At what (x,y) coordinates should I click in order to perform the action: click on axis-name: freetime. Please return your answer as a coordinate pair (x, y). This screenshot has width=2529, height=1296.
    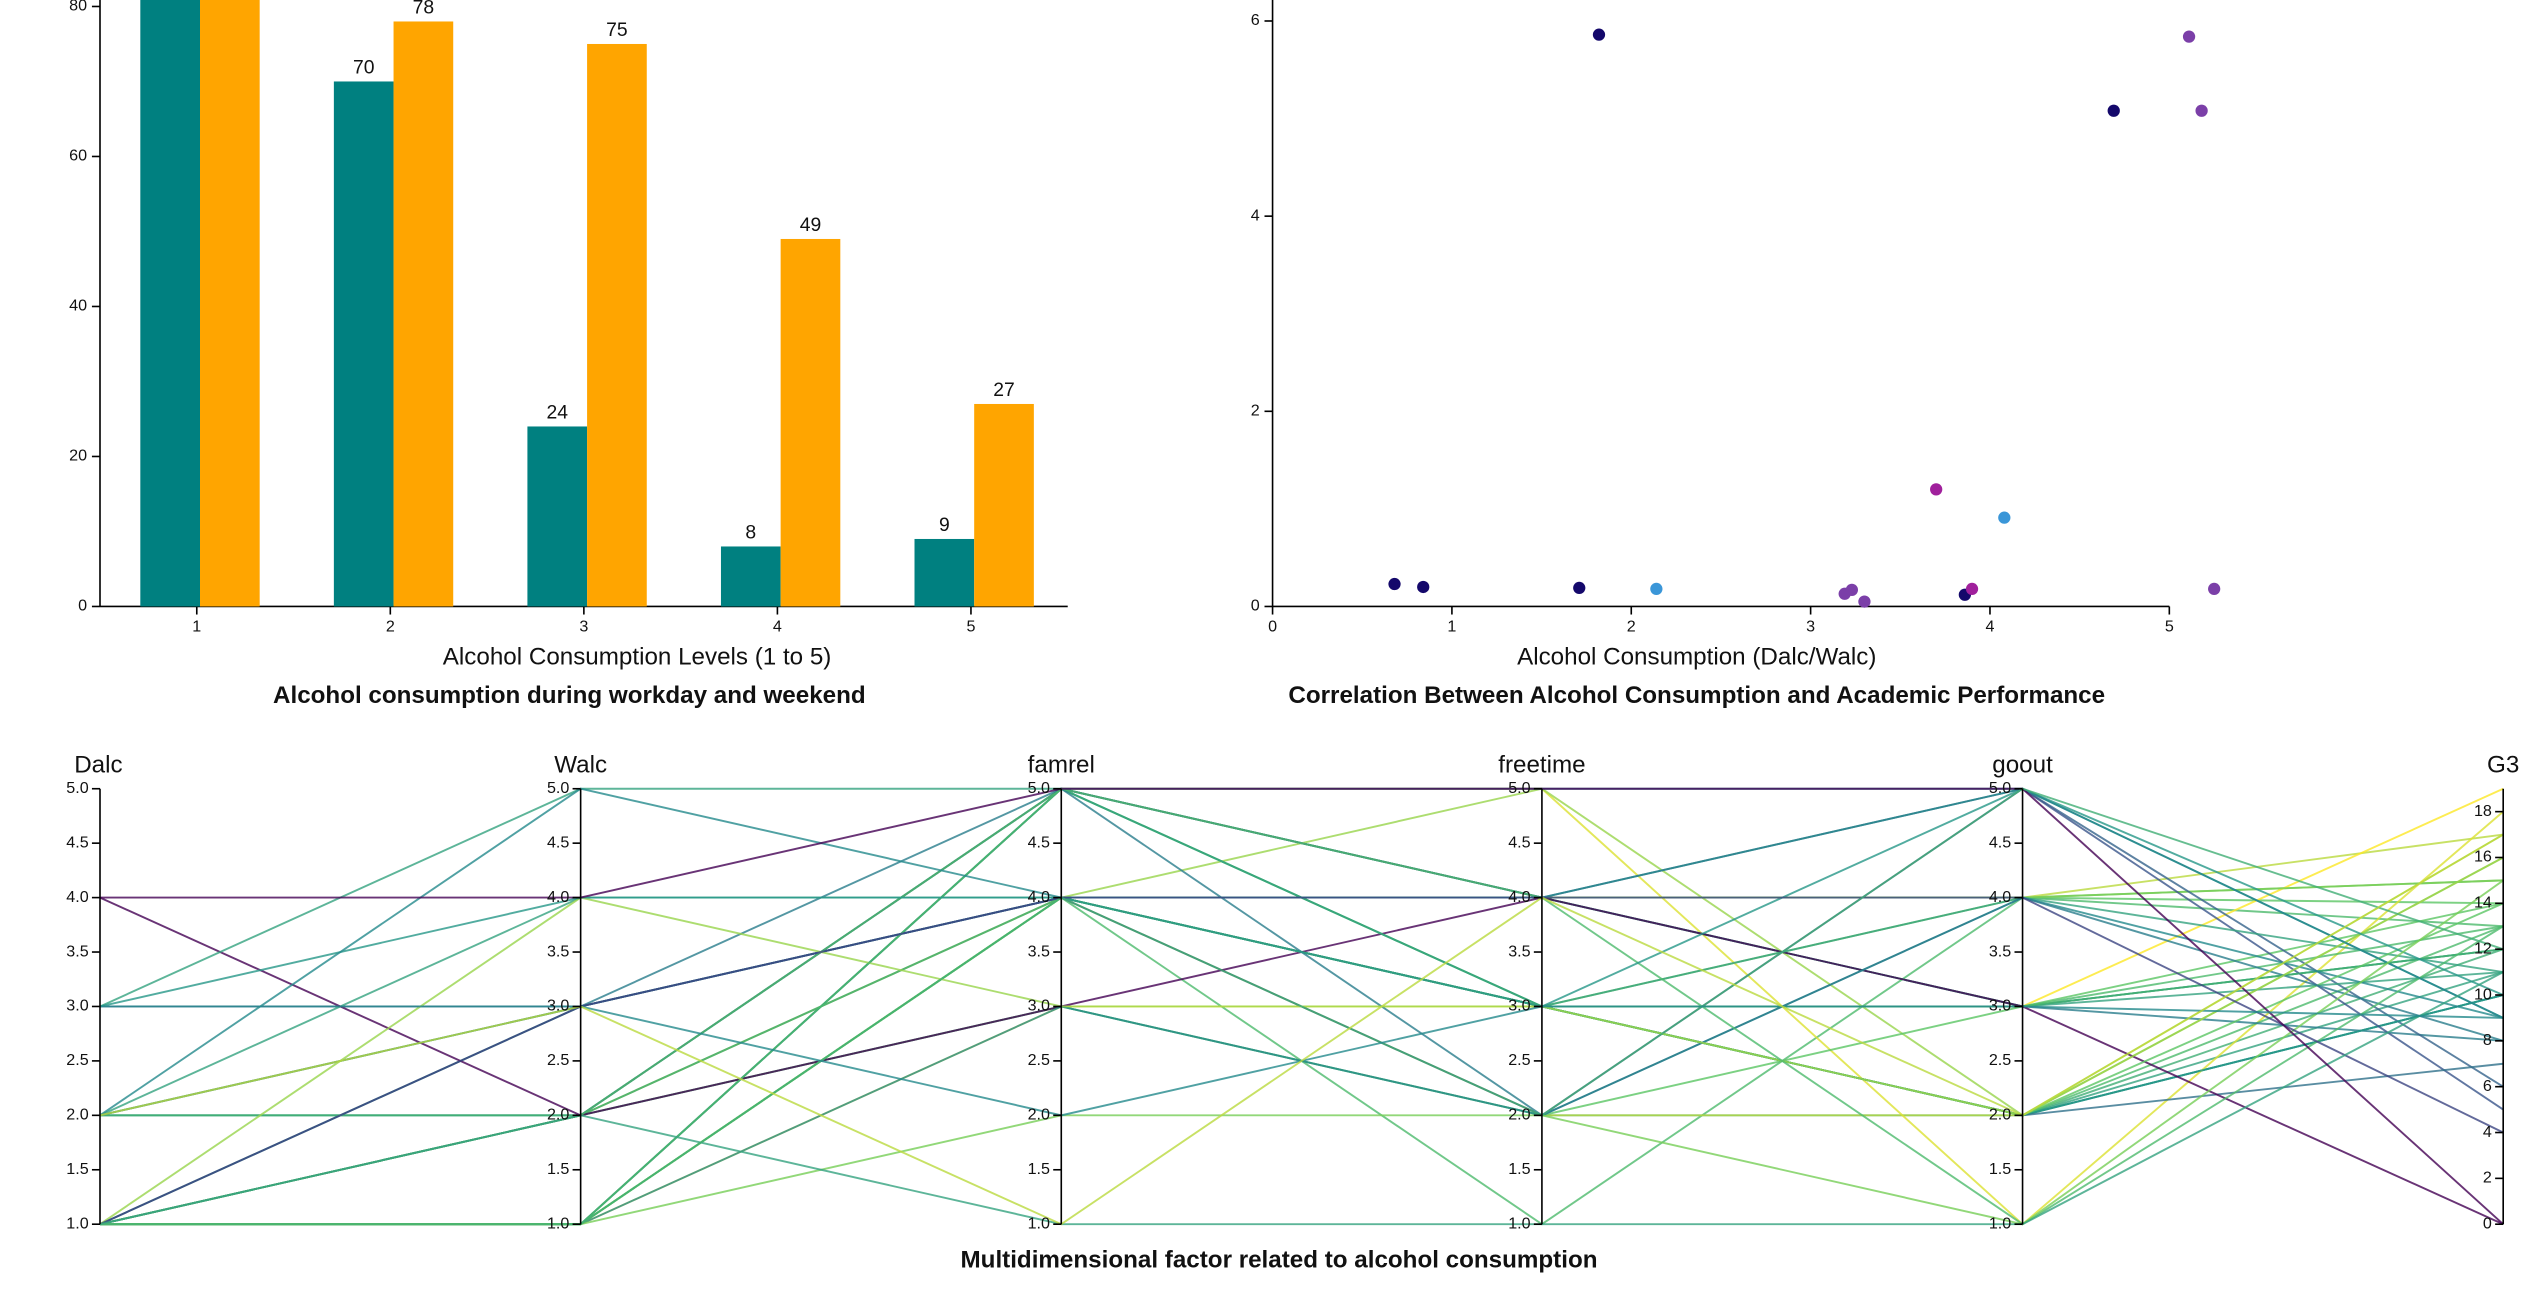
    Looking at the image, I should click on (1541, 765).